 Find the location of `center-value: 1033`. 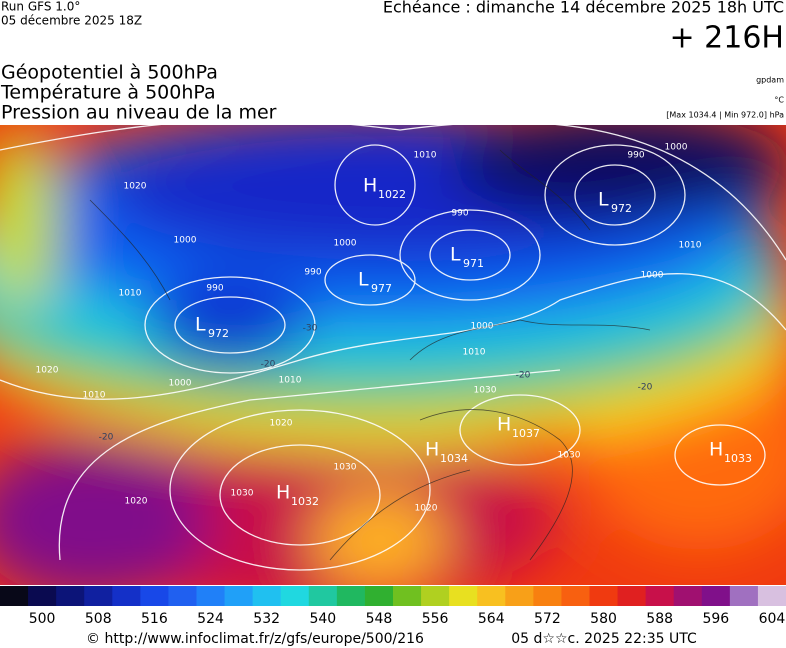

center-value: 1033 is located at coordinates (738, 458).